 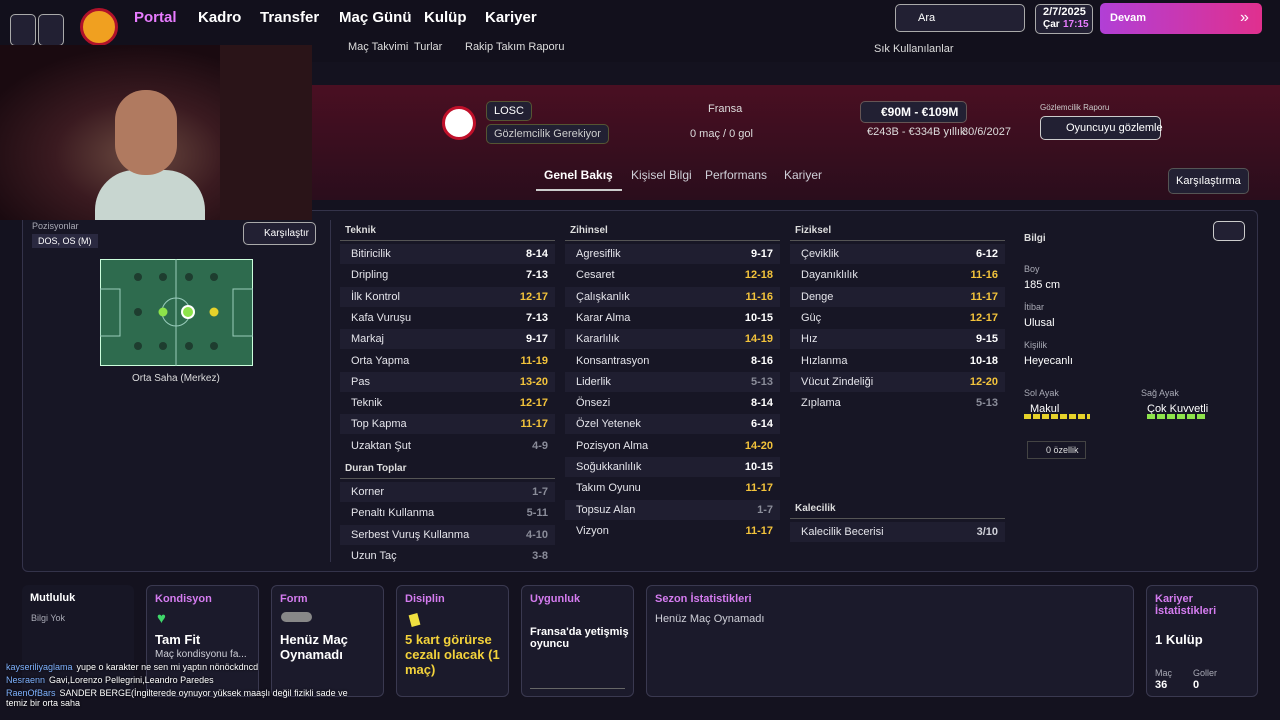 What do you see at coordinates (330, 391) in the screenshot?
I see `divider` at bounding box center [330, 391].